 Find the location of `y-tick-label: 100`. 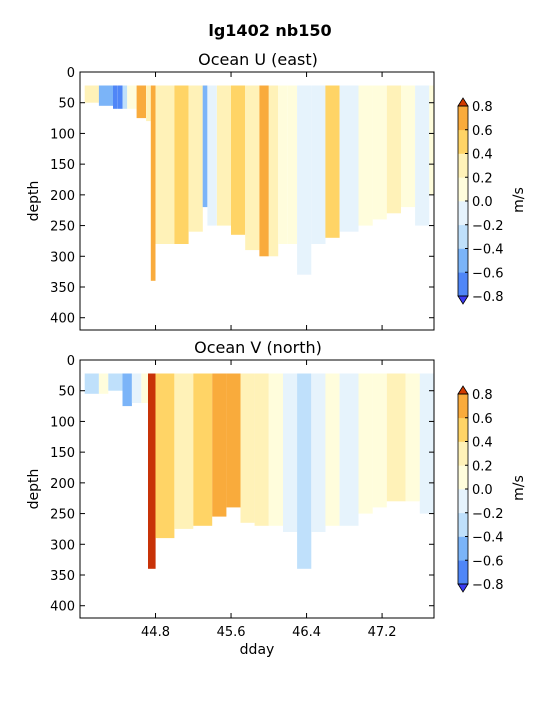

y-tick-label: 100 is located at coordinates (62, 422).